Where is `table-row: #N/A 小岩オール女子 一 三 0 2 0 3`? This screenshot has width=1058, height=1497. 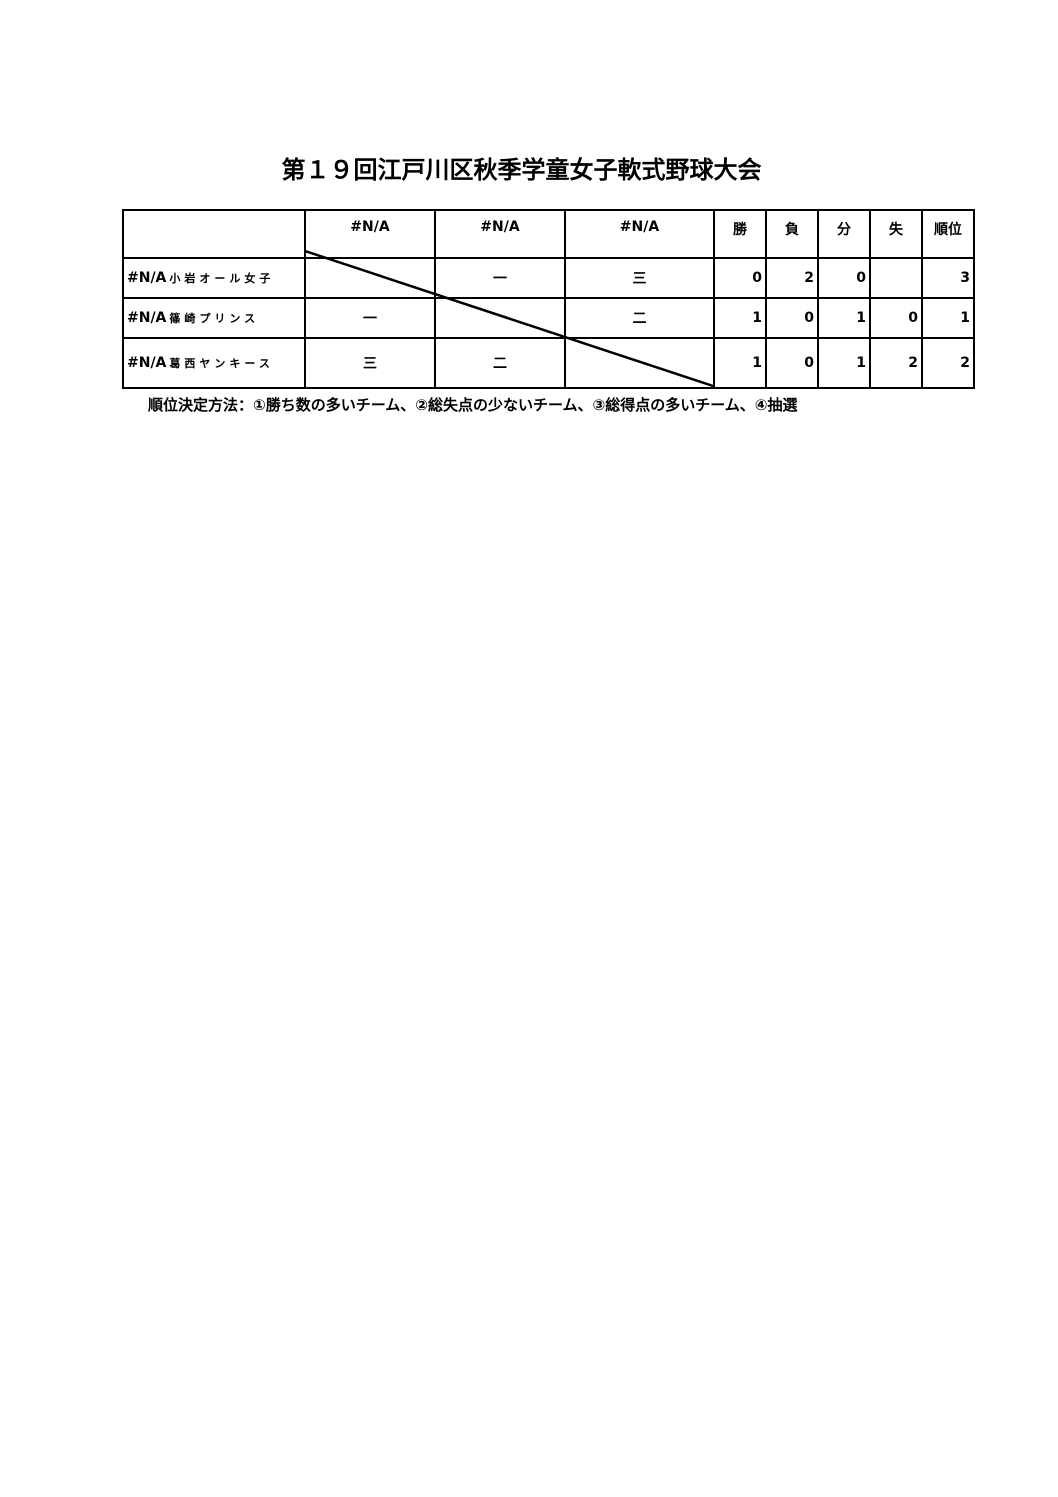
table-row: #N/A 小岩オール女子 一 三 0 2 0 3 is located at coordinates (548, 278).